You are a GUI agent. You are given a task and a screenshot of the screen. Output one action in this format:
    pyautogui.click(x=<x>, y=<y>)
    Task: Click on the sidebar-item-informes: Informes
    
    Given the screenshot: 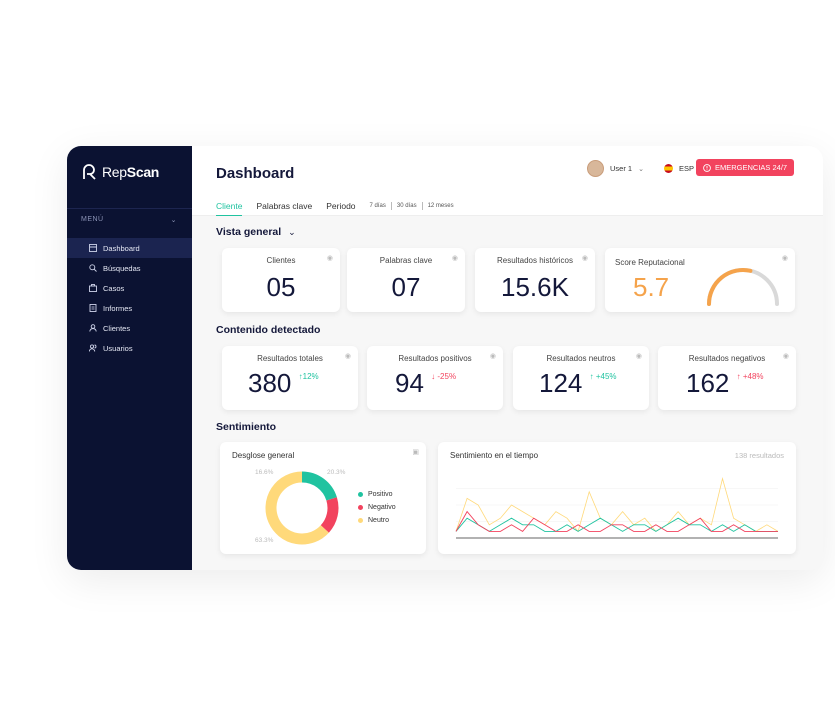 What is the action you would take?
    pyautogui.click(x=129, y=308)
    